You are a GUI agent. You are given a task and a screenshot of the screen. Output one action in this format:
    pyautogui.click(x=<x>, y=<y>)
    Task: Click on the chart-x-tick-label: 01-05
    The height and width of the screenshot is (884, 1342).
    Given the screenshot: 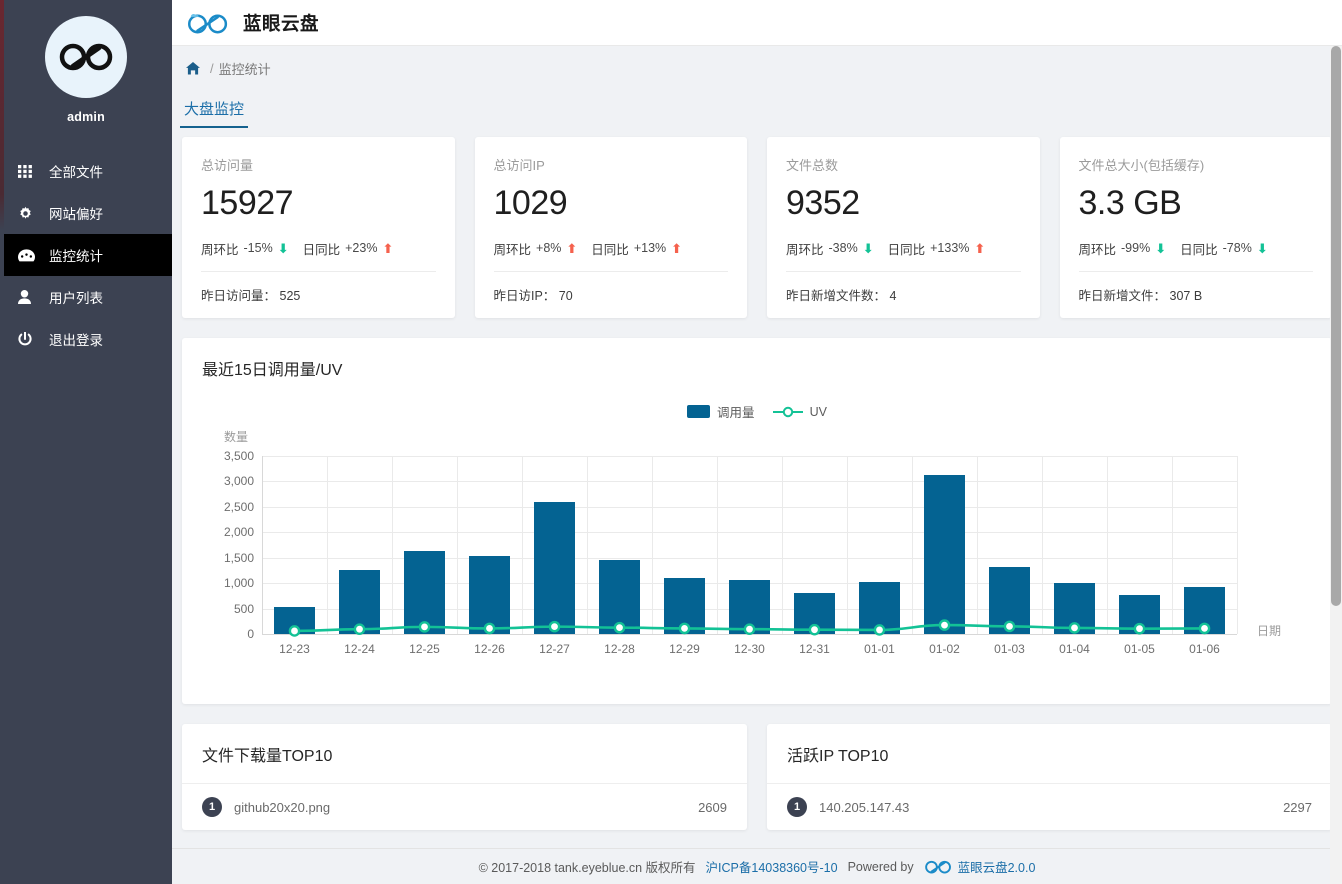 What is the action you would take?
    pyautogui.click(x=1139, y=649)
    